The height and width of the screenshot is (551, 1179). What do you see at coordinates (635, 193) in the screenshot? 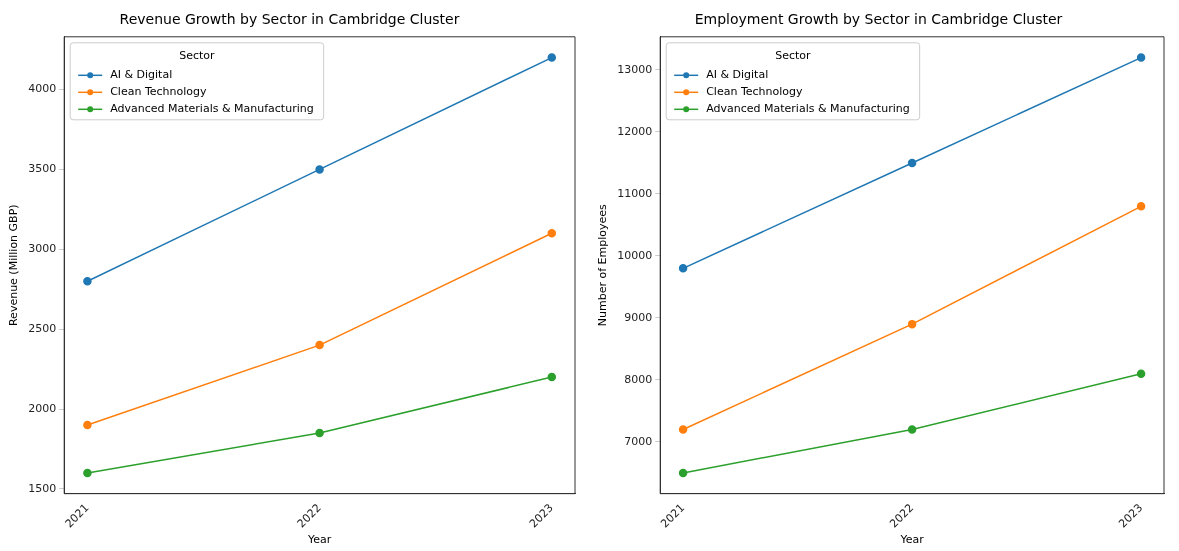
I see `y-tick-label: 11000` at bounding box center [635, 193].